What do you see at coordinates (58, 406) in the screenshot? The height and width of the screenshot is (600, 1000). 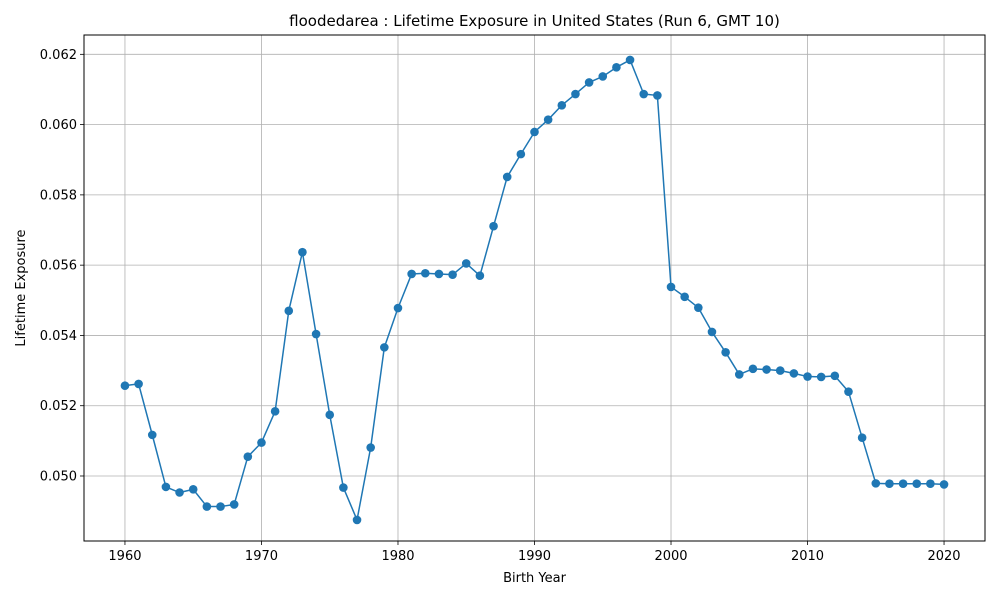 I see `y-tick-label: 0.052` at bounding box center [58, 406].